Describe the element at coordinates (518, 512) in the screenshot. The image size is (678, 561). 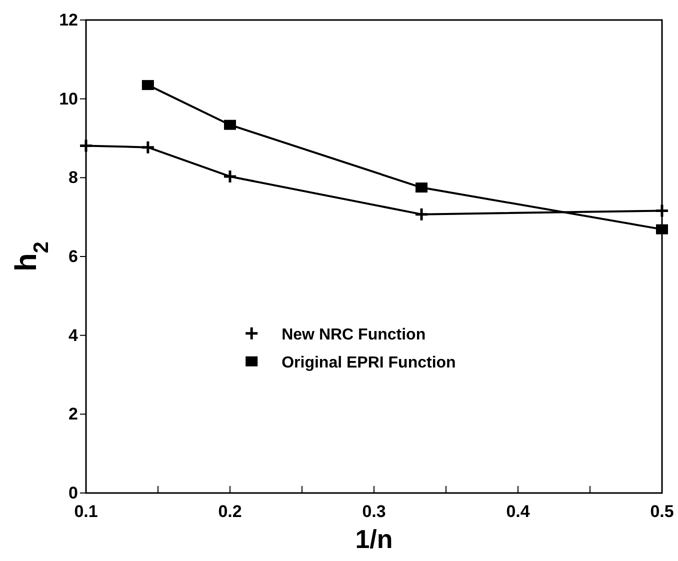
I see `x-tick-label: 0.4` at that location.